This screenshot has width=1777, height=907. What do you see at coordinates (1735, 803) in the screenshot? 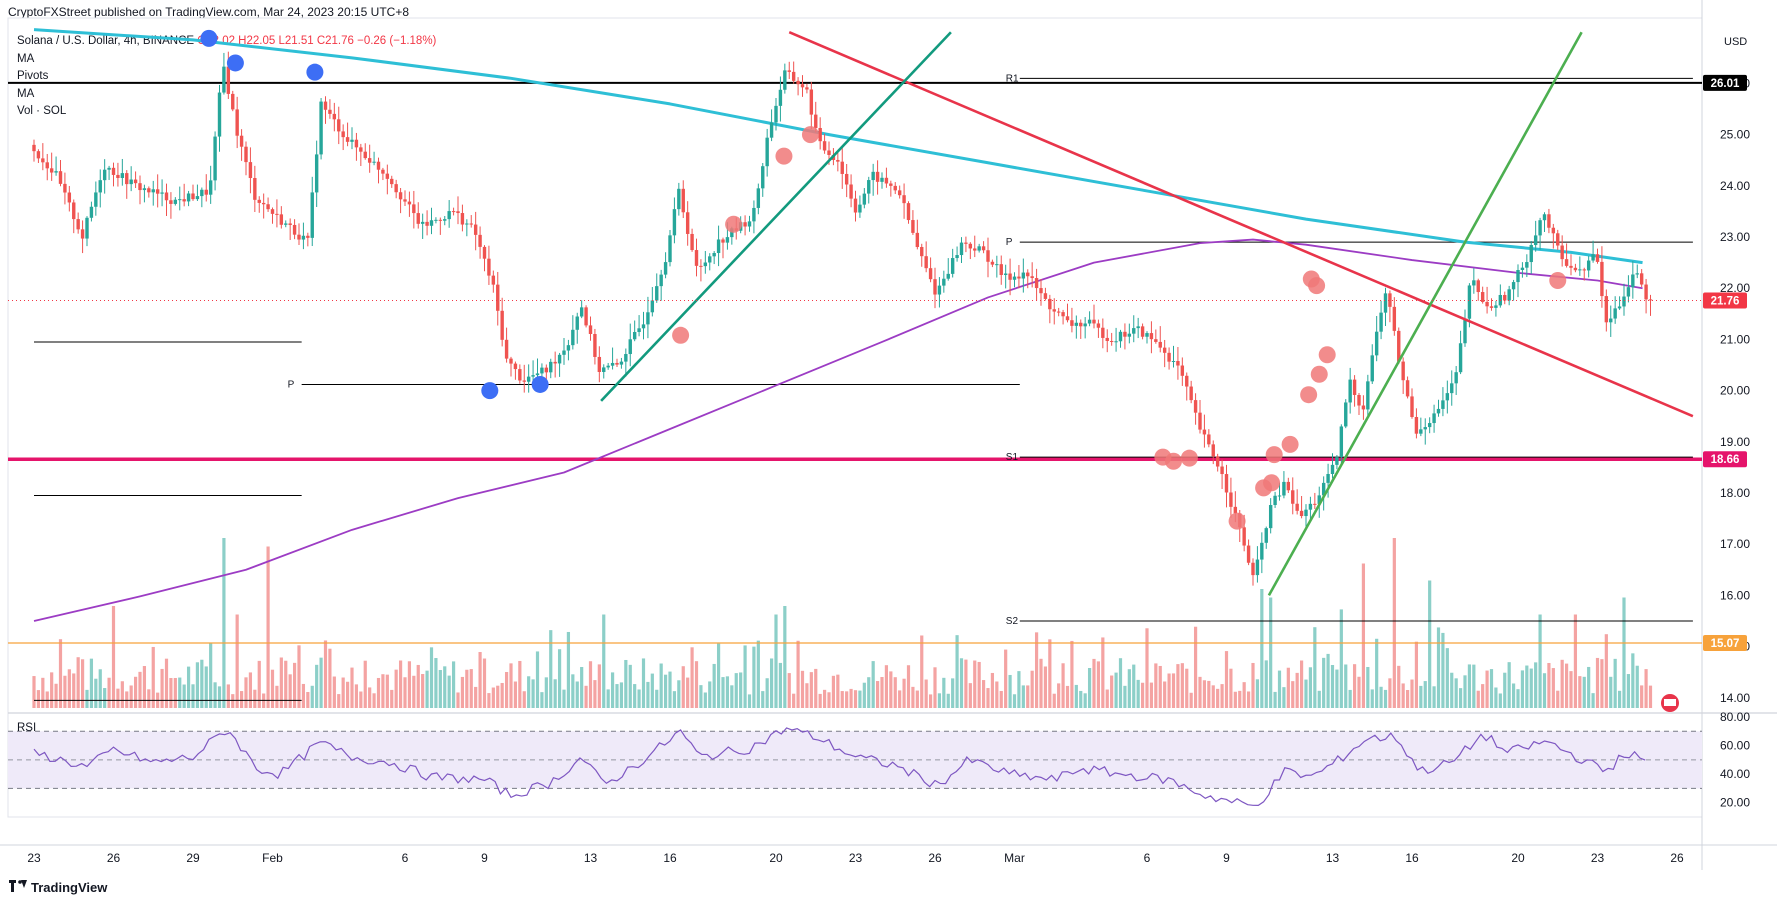
I see `rsi-tick-label: 20.00` at bounding box center [1735, 803].